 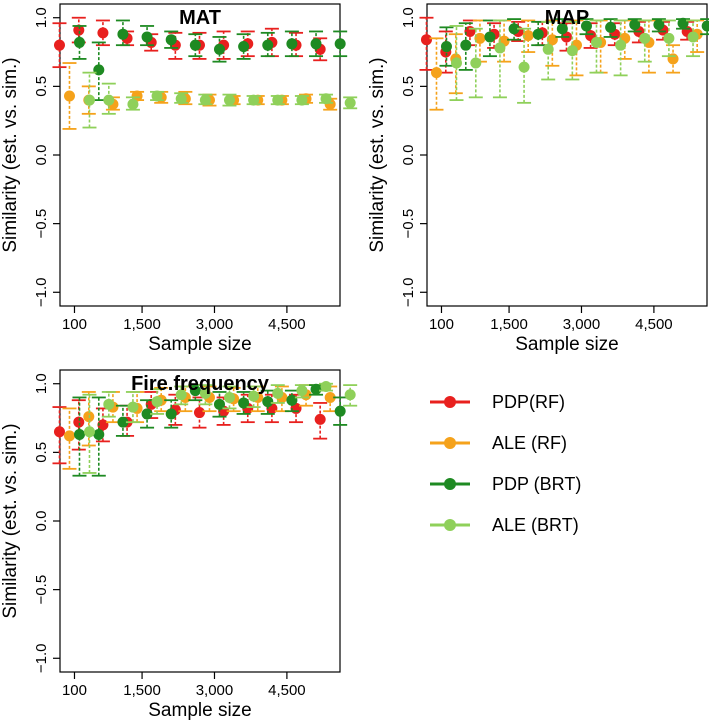 I want to click on legend-label: ALE (RF), so click(x=529, y=443).